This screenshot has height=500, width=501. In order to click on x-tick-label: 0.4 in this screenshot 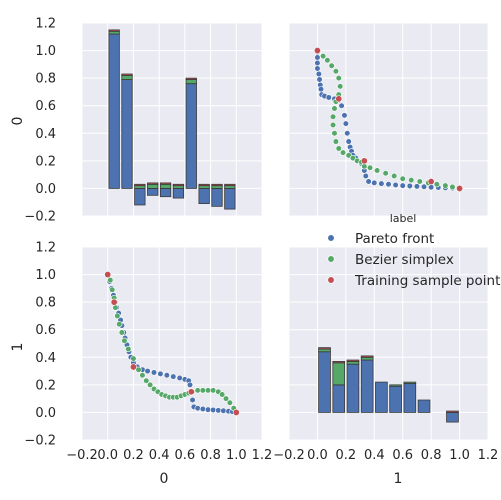, I will do `click(374, 455)`.